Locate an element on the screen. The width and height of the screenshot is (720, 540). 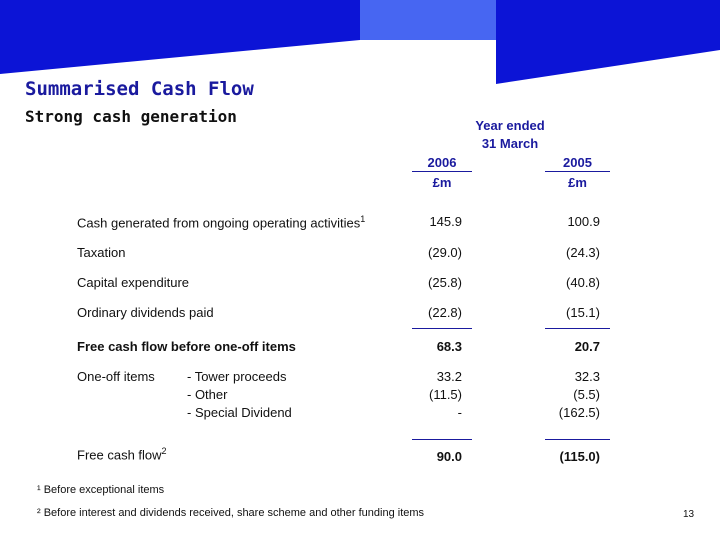
special-dividend-2005: (162.5) is located at coordinates (579, 412).